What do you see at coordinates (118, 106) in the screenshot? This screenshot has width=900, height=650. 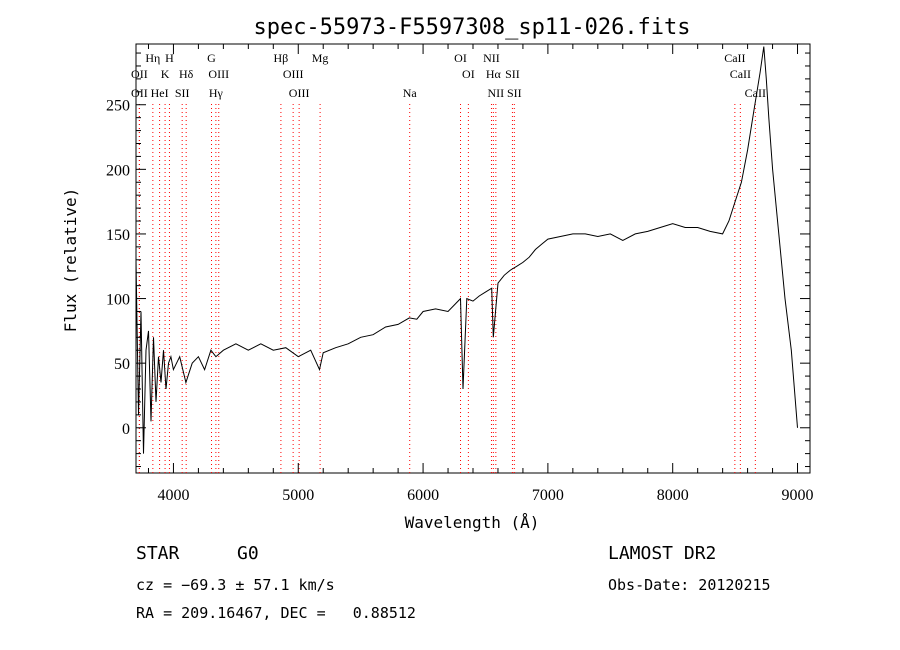 I see `y-tick-label: 250` at bounding box center [118, 106].